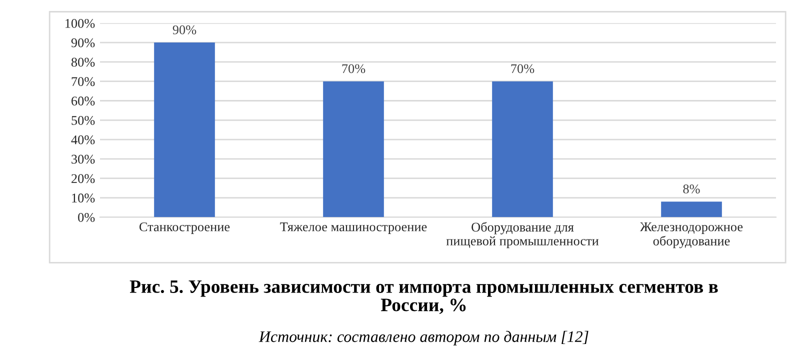 Image resolution: width=800 pixels, height=356 pixels. I want to click on data-label: 90%, so click(184, 29).